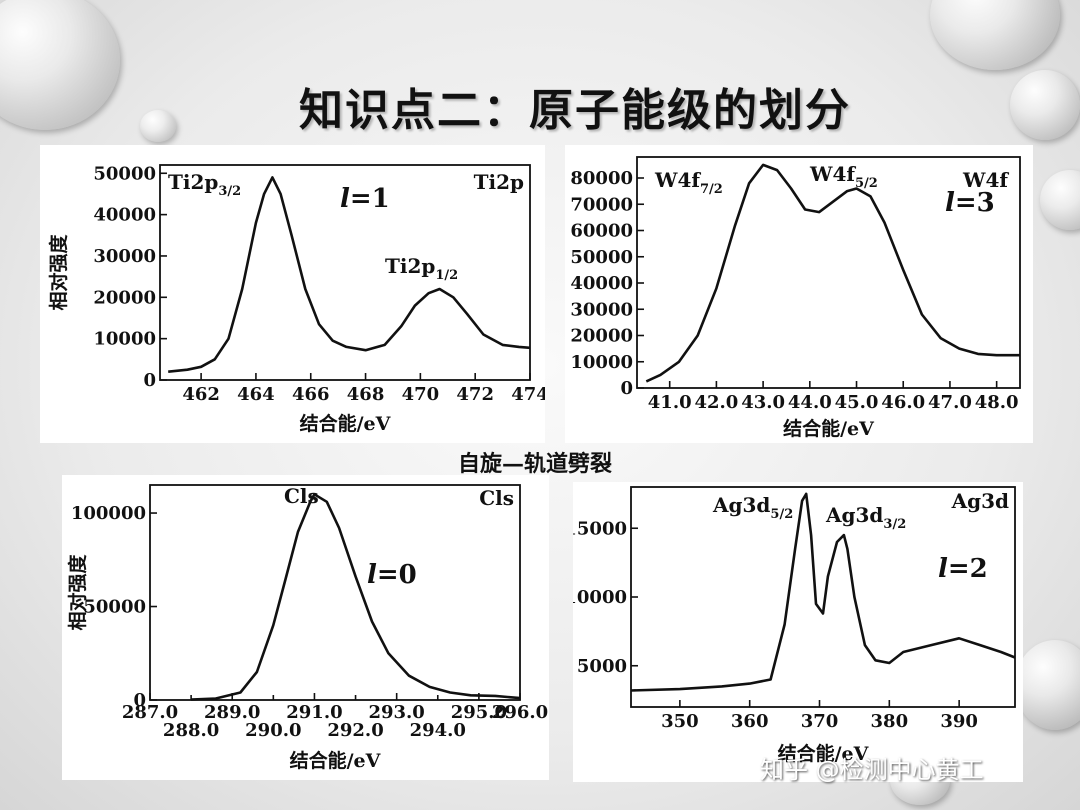  Describe the element at coordinates (601, 204) in the screenshot. I see `y-tick-label: 70000` at that location.